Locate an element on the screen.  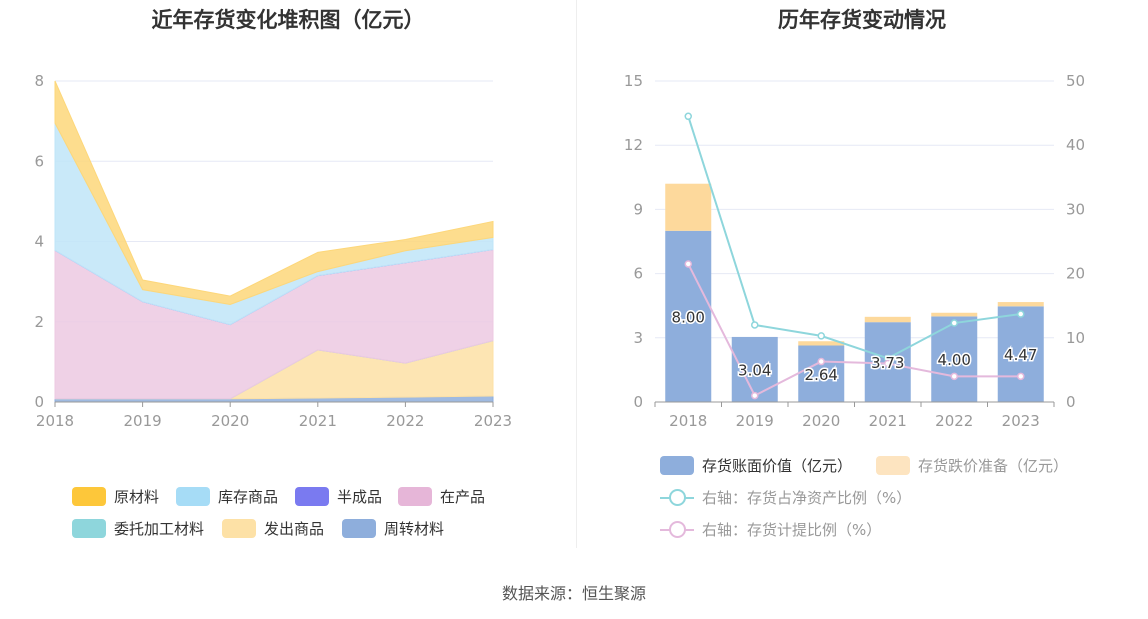
legend-item: 在产品 is located at coordinates (441, 496).